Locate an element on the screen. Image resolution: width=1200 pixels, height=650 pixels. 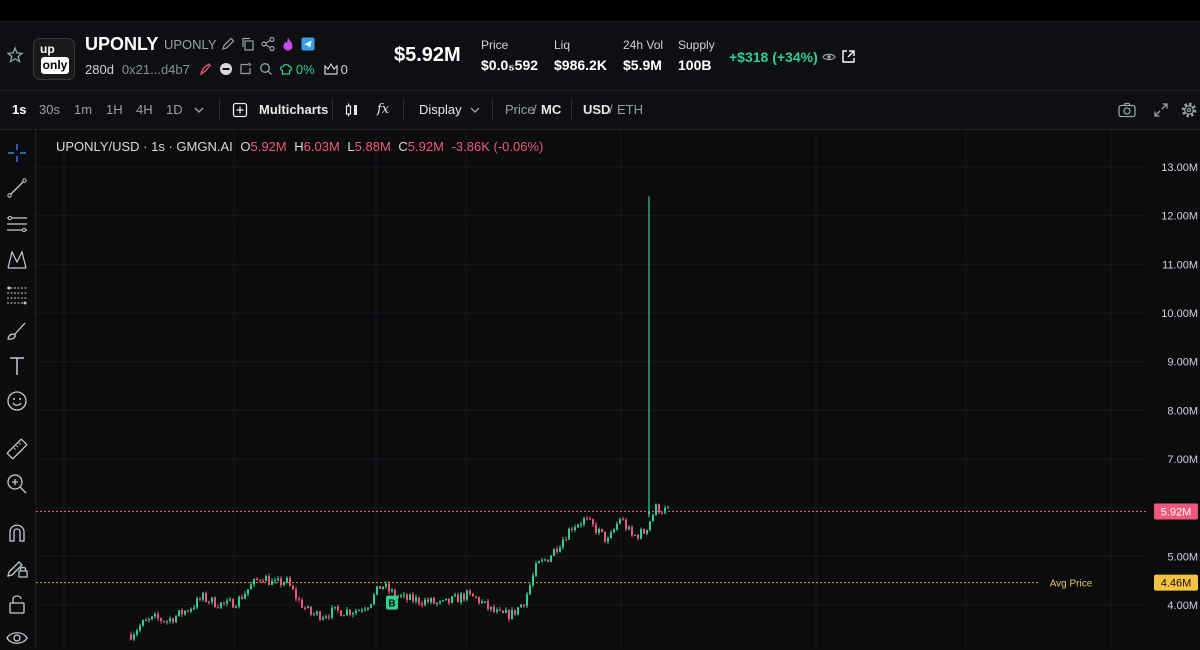
display-chevron-icon is located at coordinates (475, 110).